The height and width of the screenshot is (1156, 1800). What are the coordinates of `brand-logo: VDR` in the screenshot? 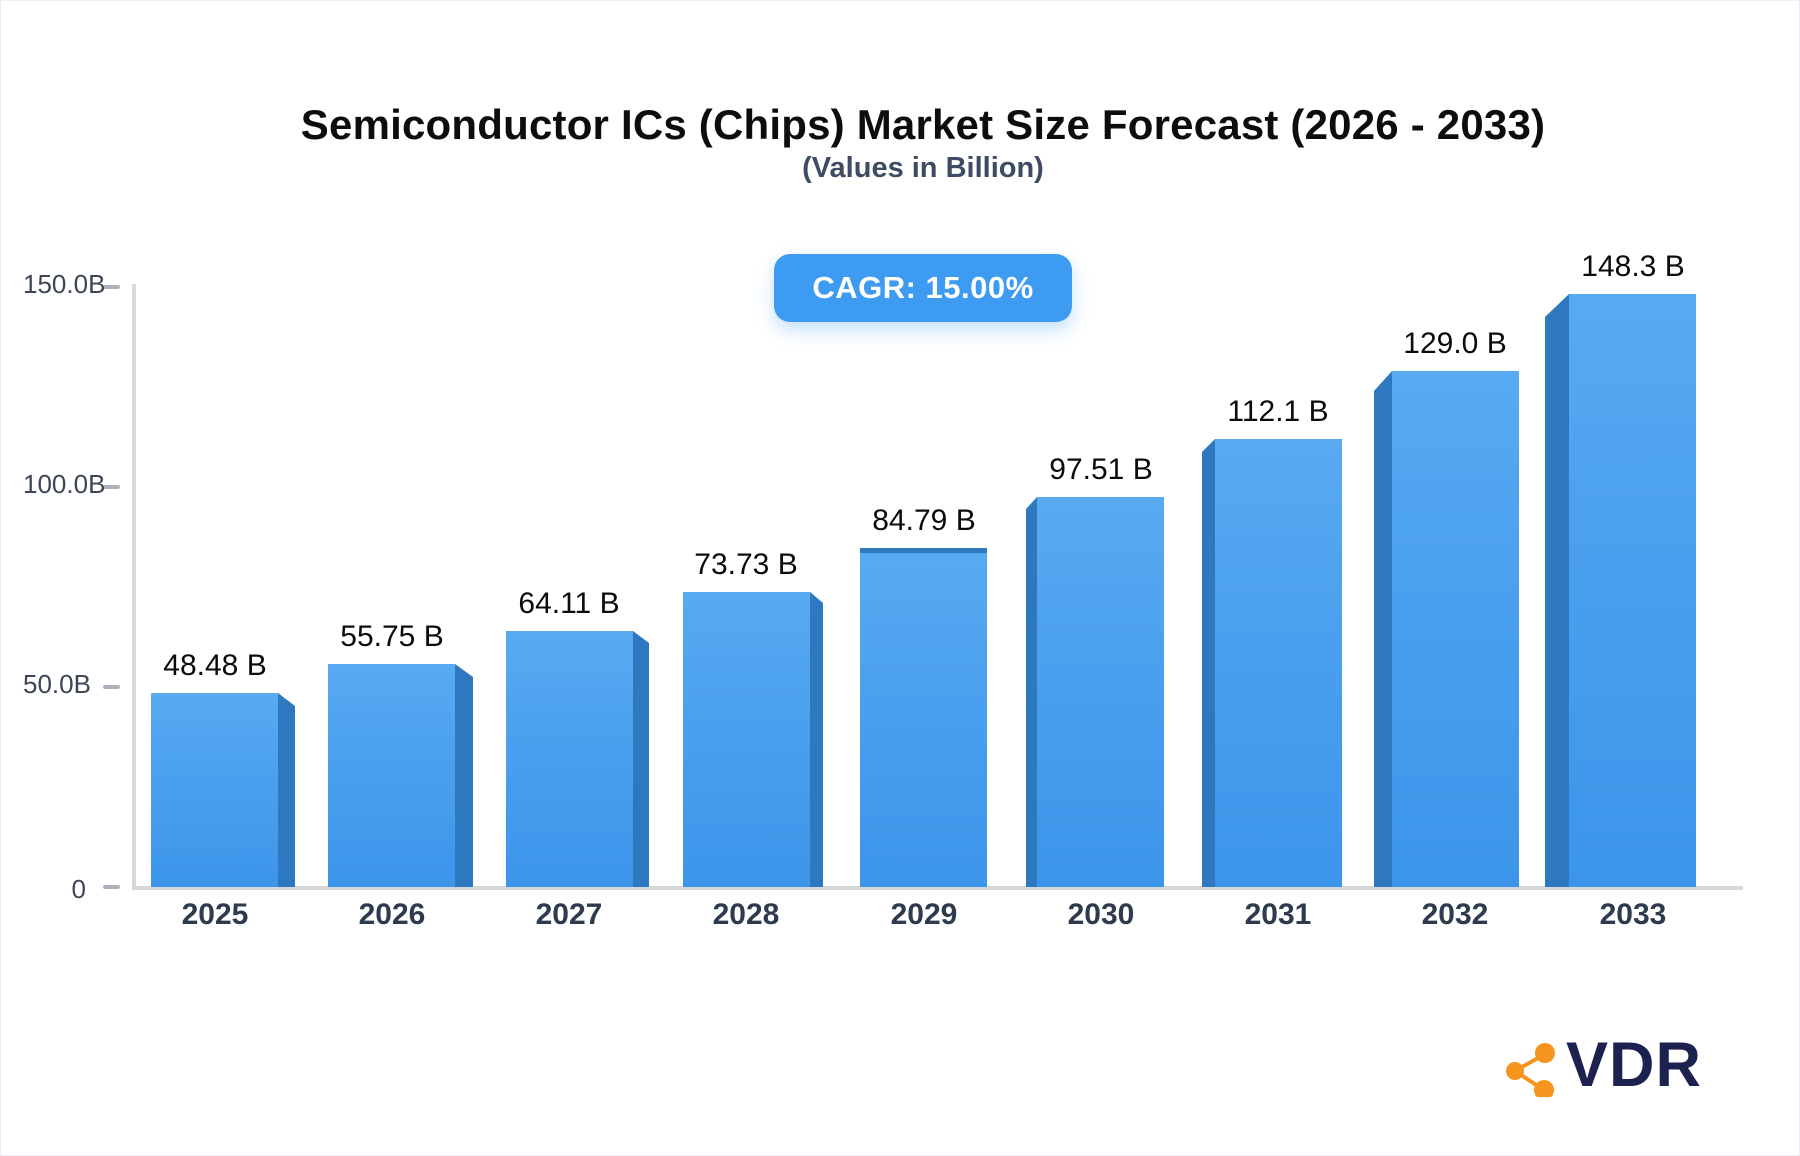 It's located at (1601, 1065).